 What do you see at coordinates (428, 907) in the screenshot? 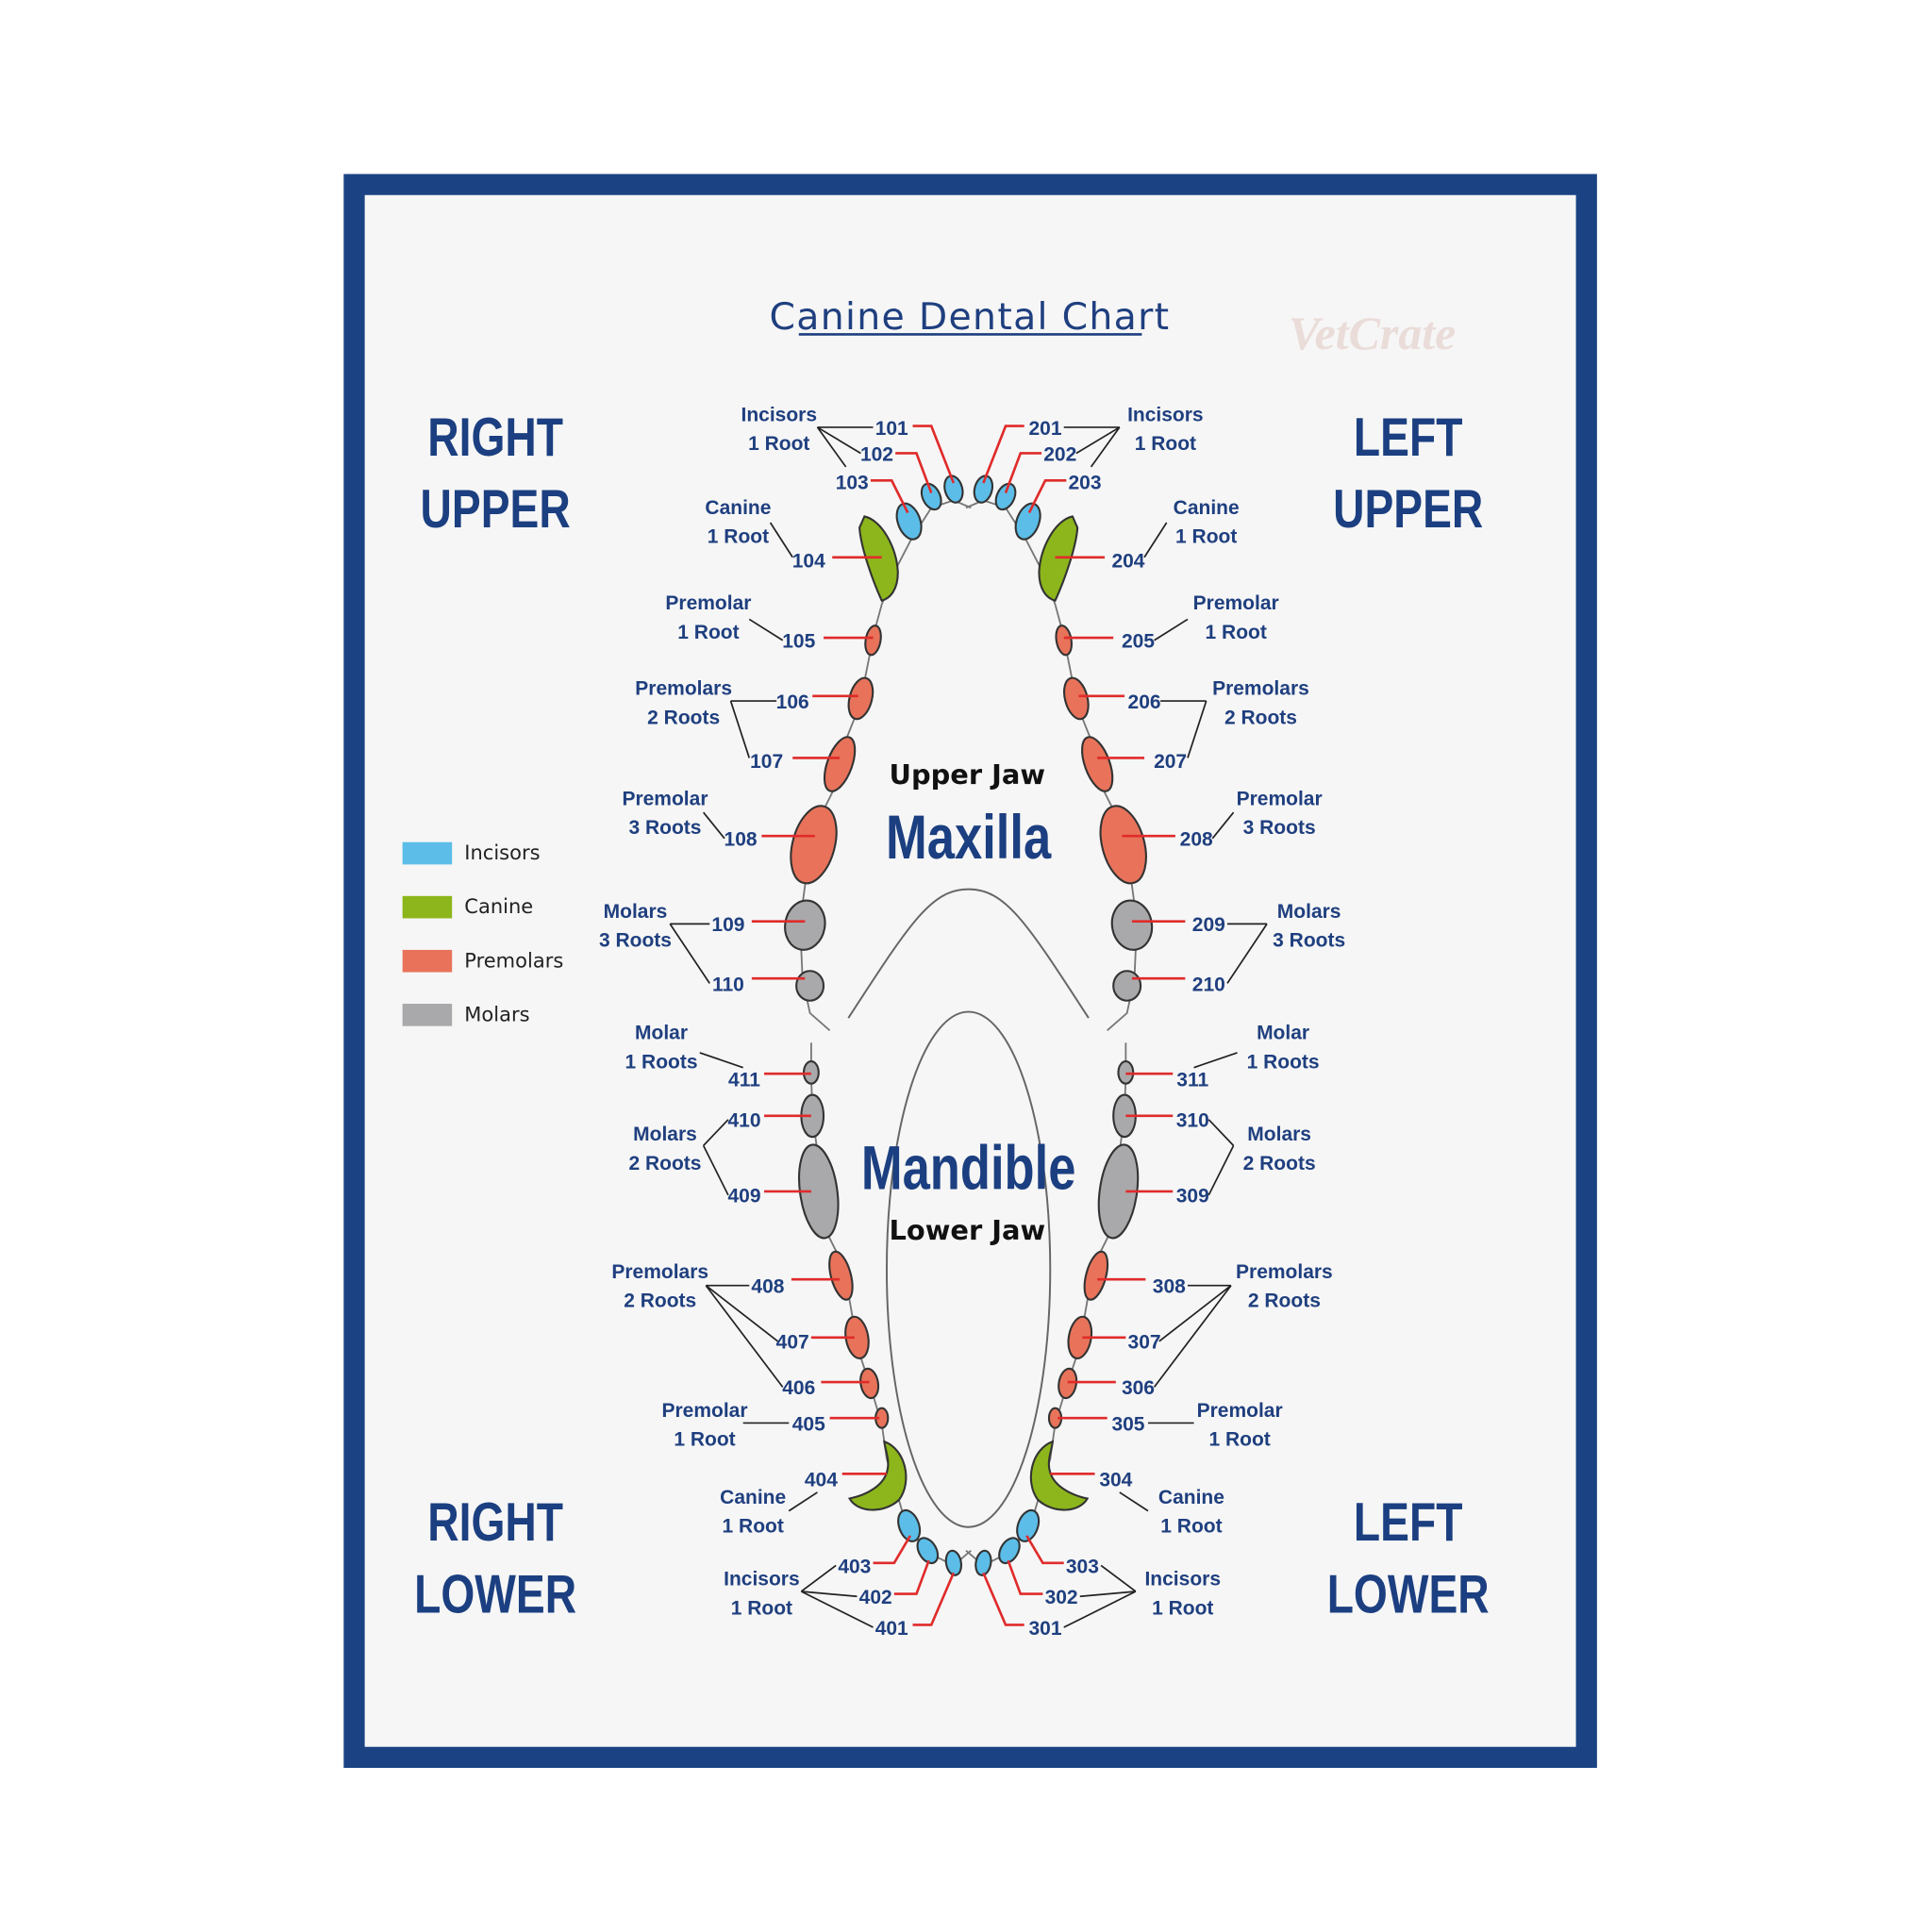
I see `legend-swatch-canine` at bounding box center [428, 907].